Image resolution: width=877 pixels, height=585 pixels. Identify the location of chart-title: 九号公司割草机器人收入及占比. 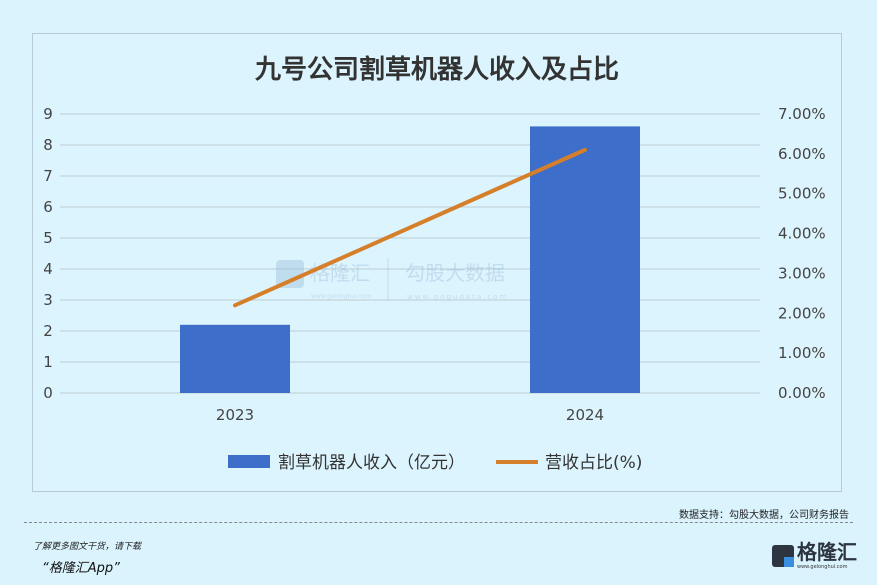
(436, 69).